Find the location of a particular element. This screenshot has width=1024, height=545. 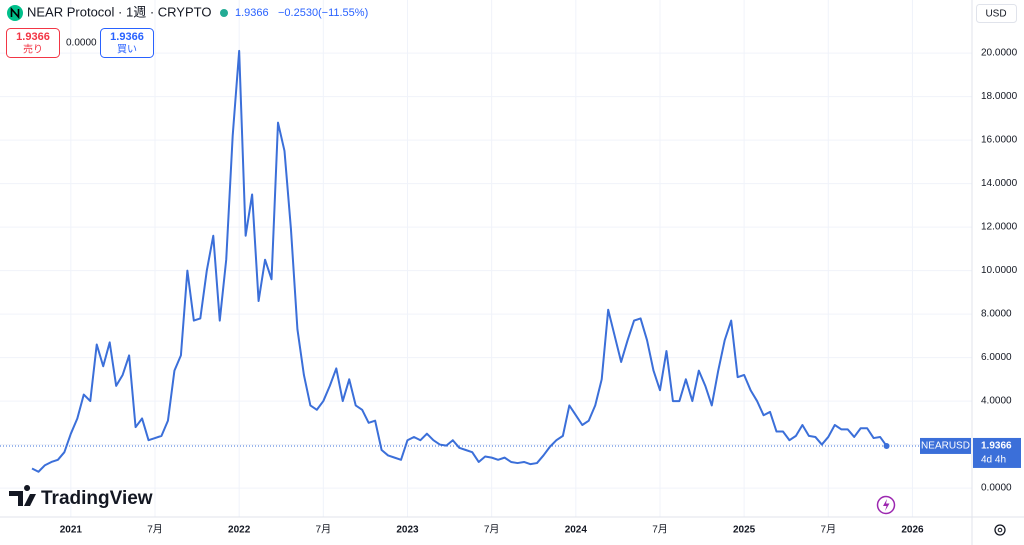

countdown: 4d 4h is located at coordinates (993, 460).